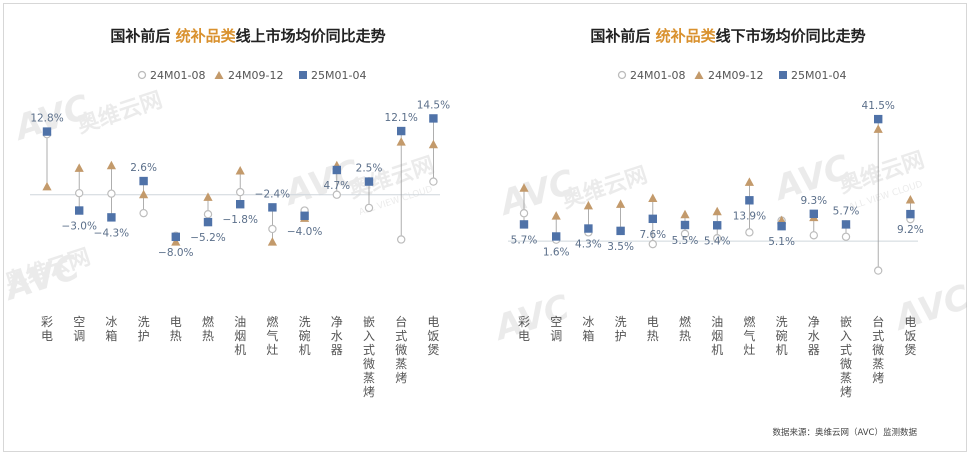  What do you see at coordinates (588, 245) in the screenshot?
I see `data-label: 4.3%` at bounding box center [588, 245].